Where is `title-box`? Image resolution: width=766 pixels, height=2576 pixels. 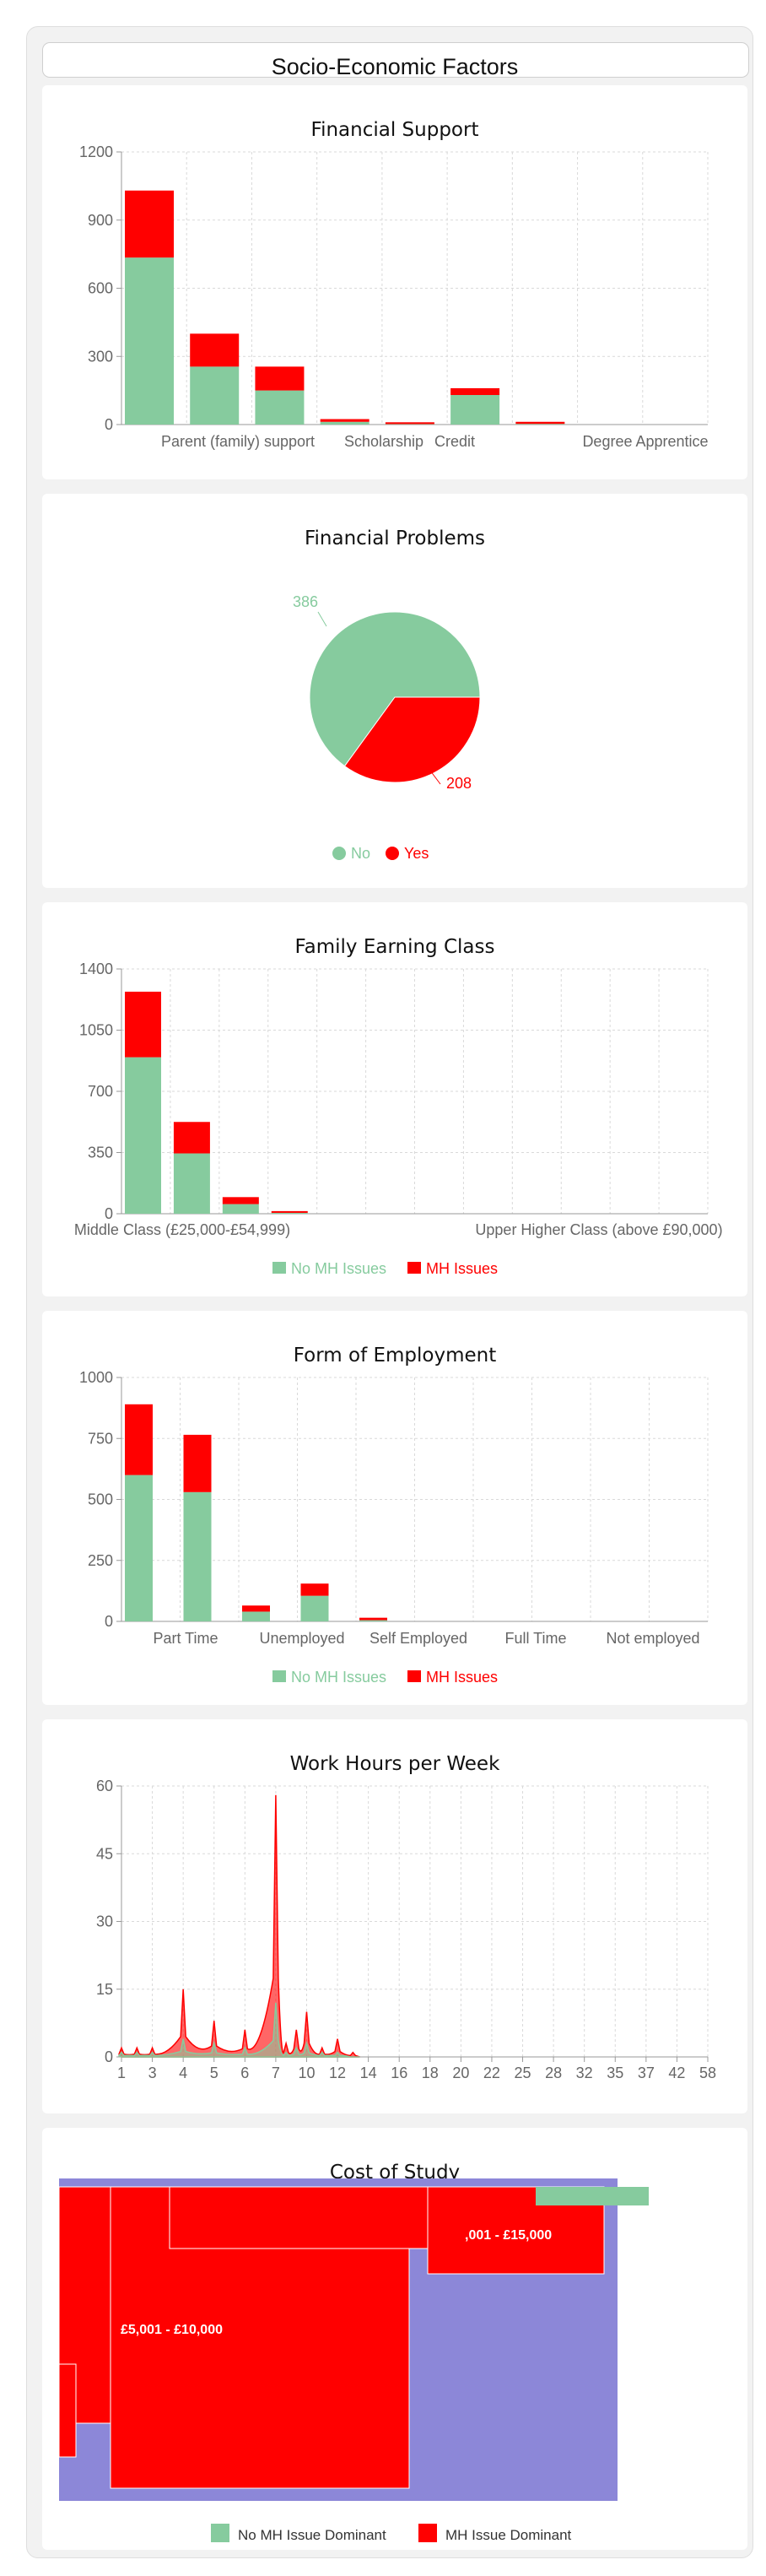
title-box is located at coordinates (395, 60).